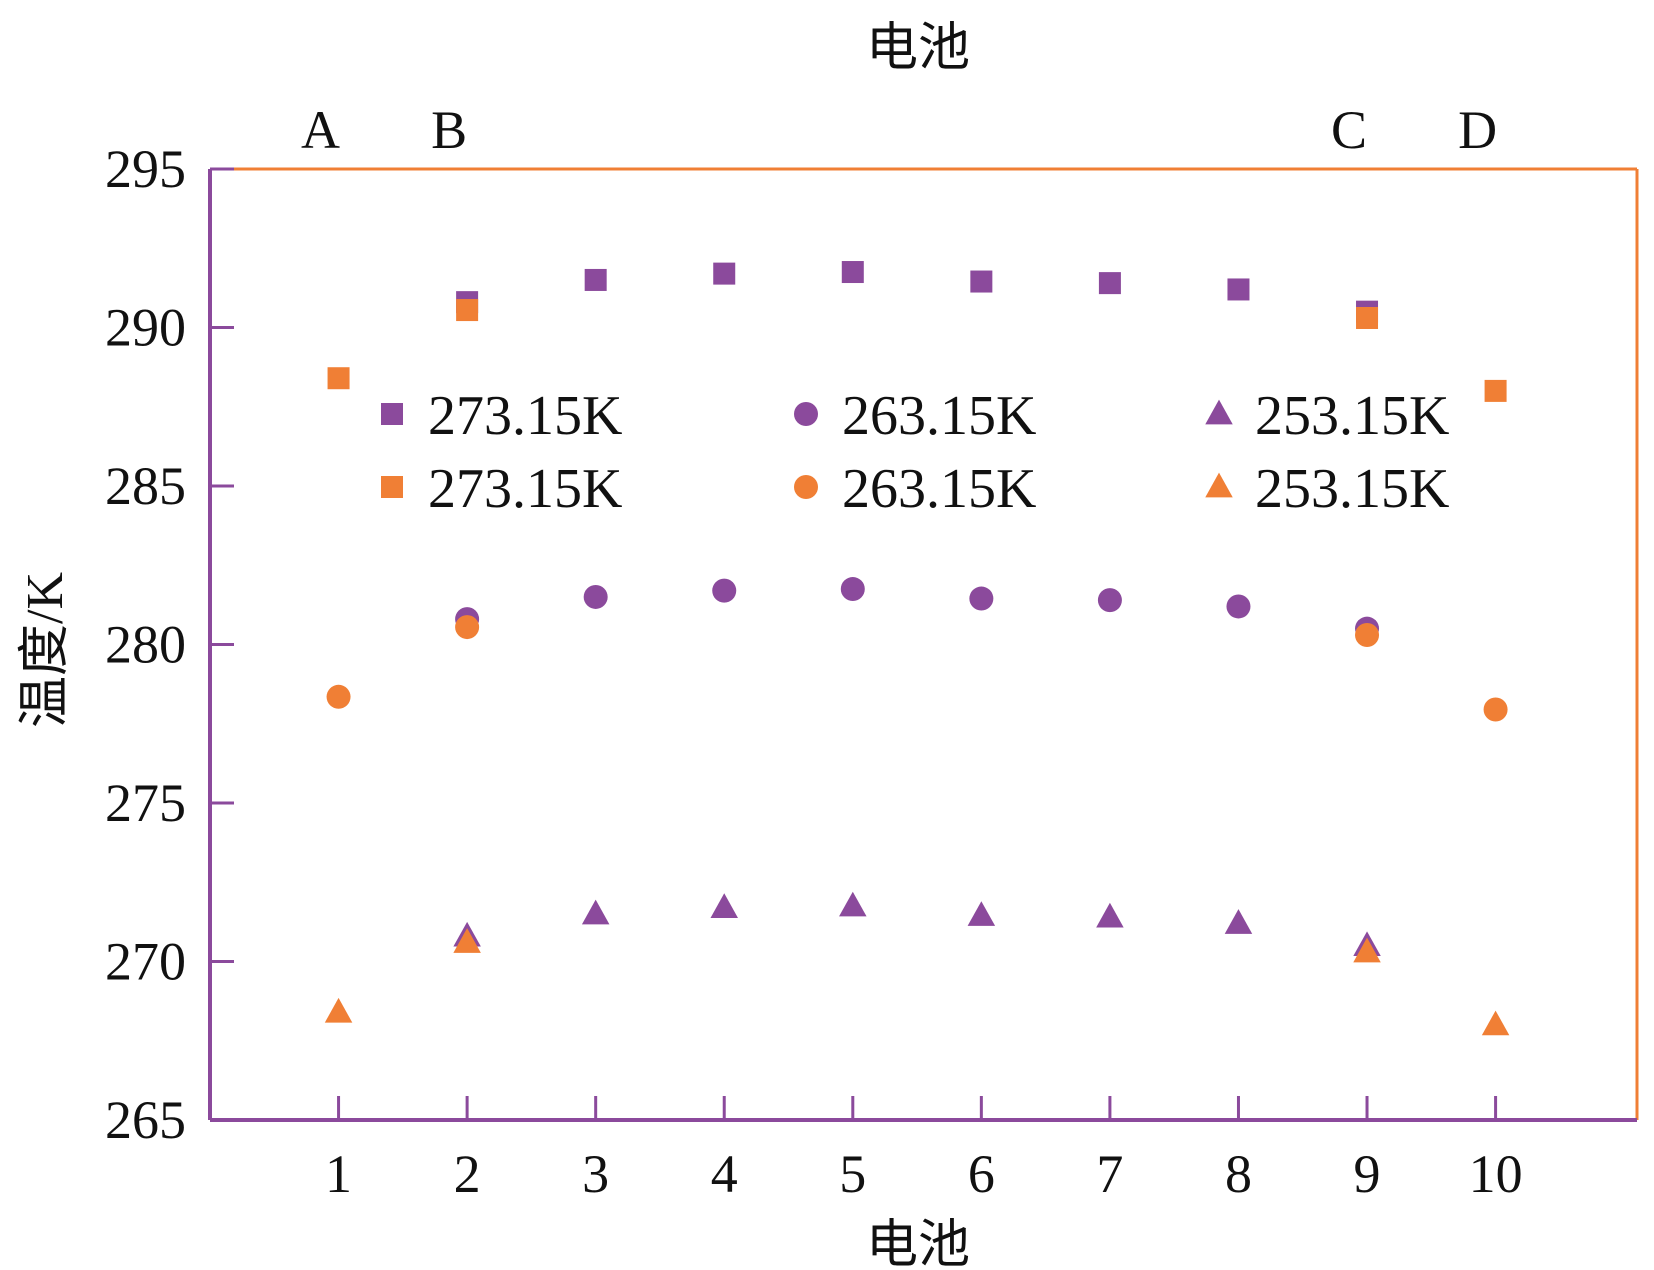 The height and width of the screenshot is (1270, 1654). I want to click on x-axis-ticks: 1 2 3 4 5 6 7 8 9 10, so click(924, 1150).